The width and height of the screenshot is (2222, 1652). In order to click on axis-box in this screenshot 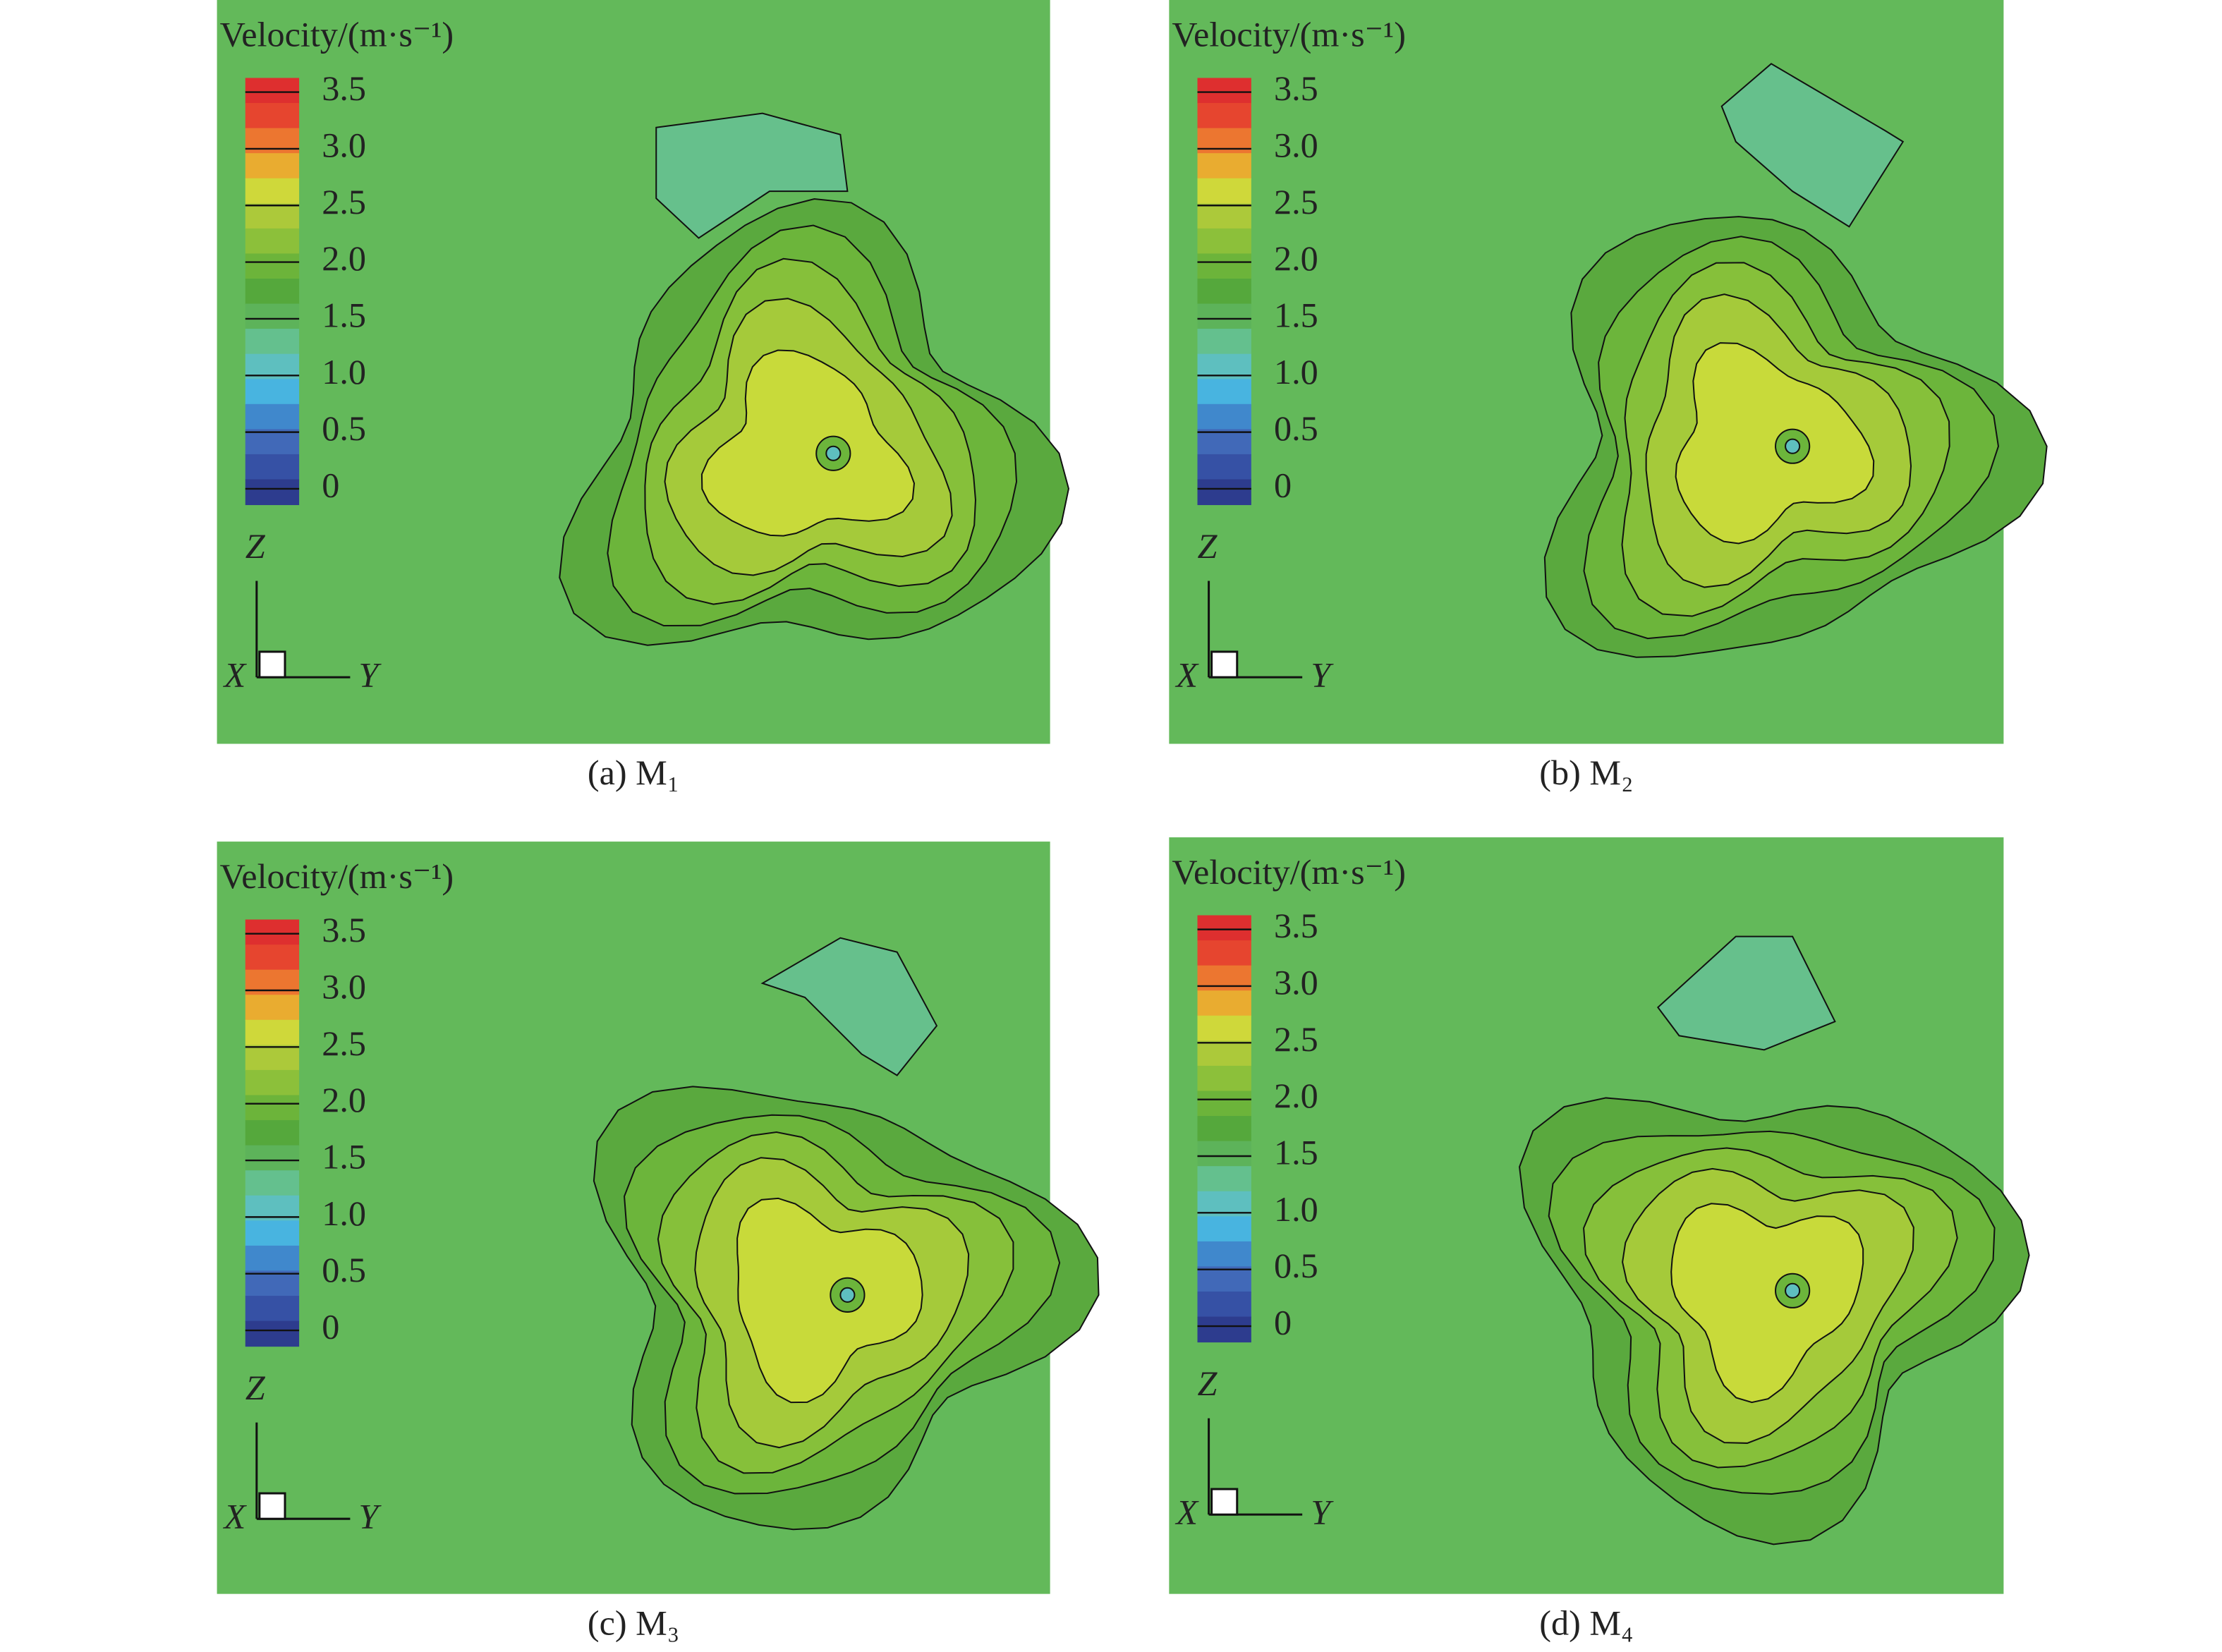, I will do `click(272, 664)`.